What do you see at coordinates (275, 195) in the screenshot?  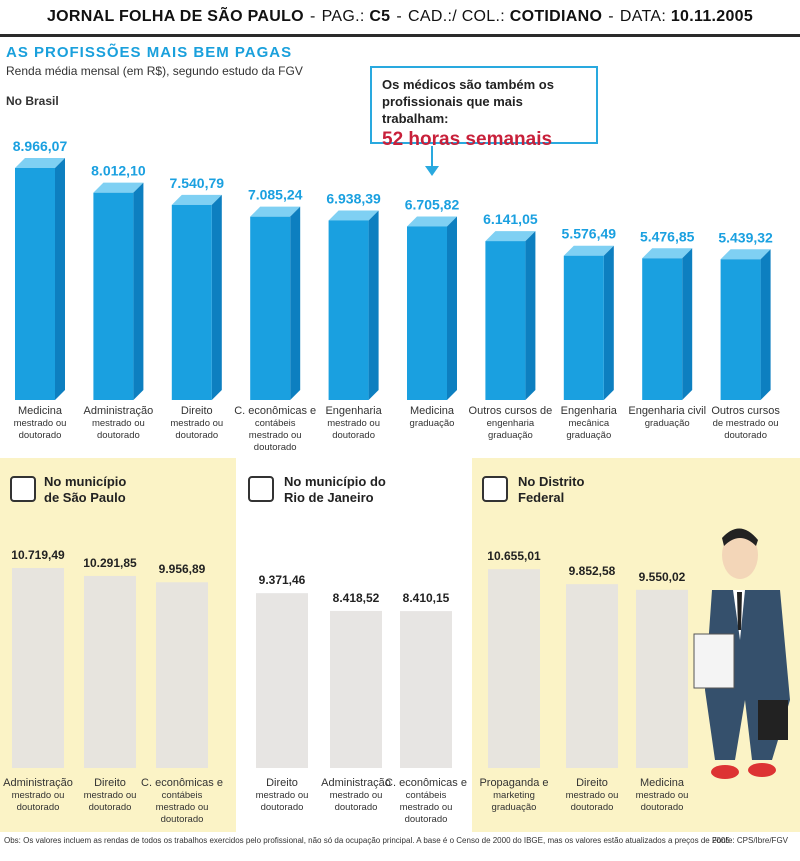 I see `bar-value-label: 7.085,24` at bounding box center [275, 195].